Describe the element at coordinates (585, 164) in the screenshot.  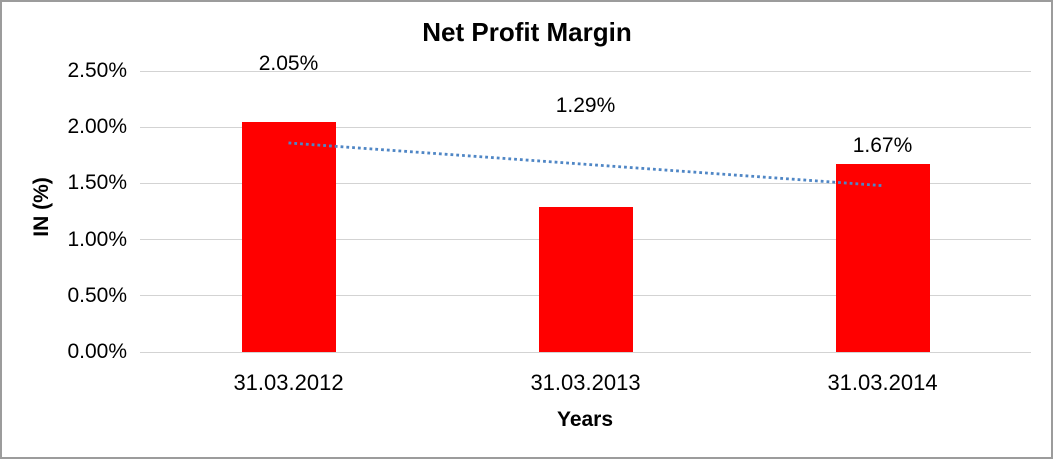
I see `linear-trendline` at that location.